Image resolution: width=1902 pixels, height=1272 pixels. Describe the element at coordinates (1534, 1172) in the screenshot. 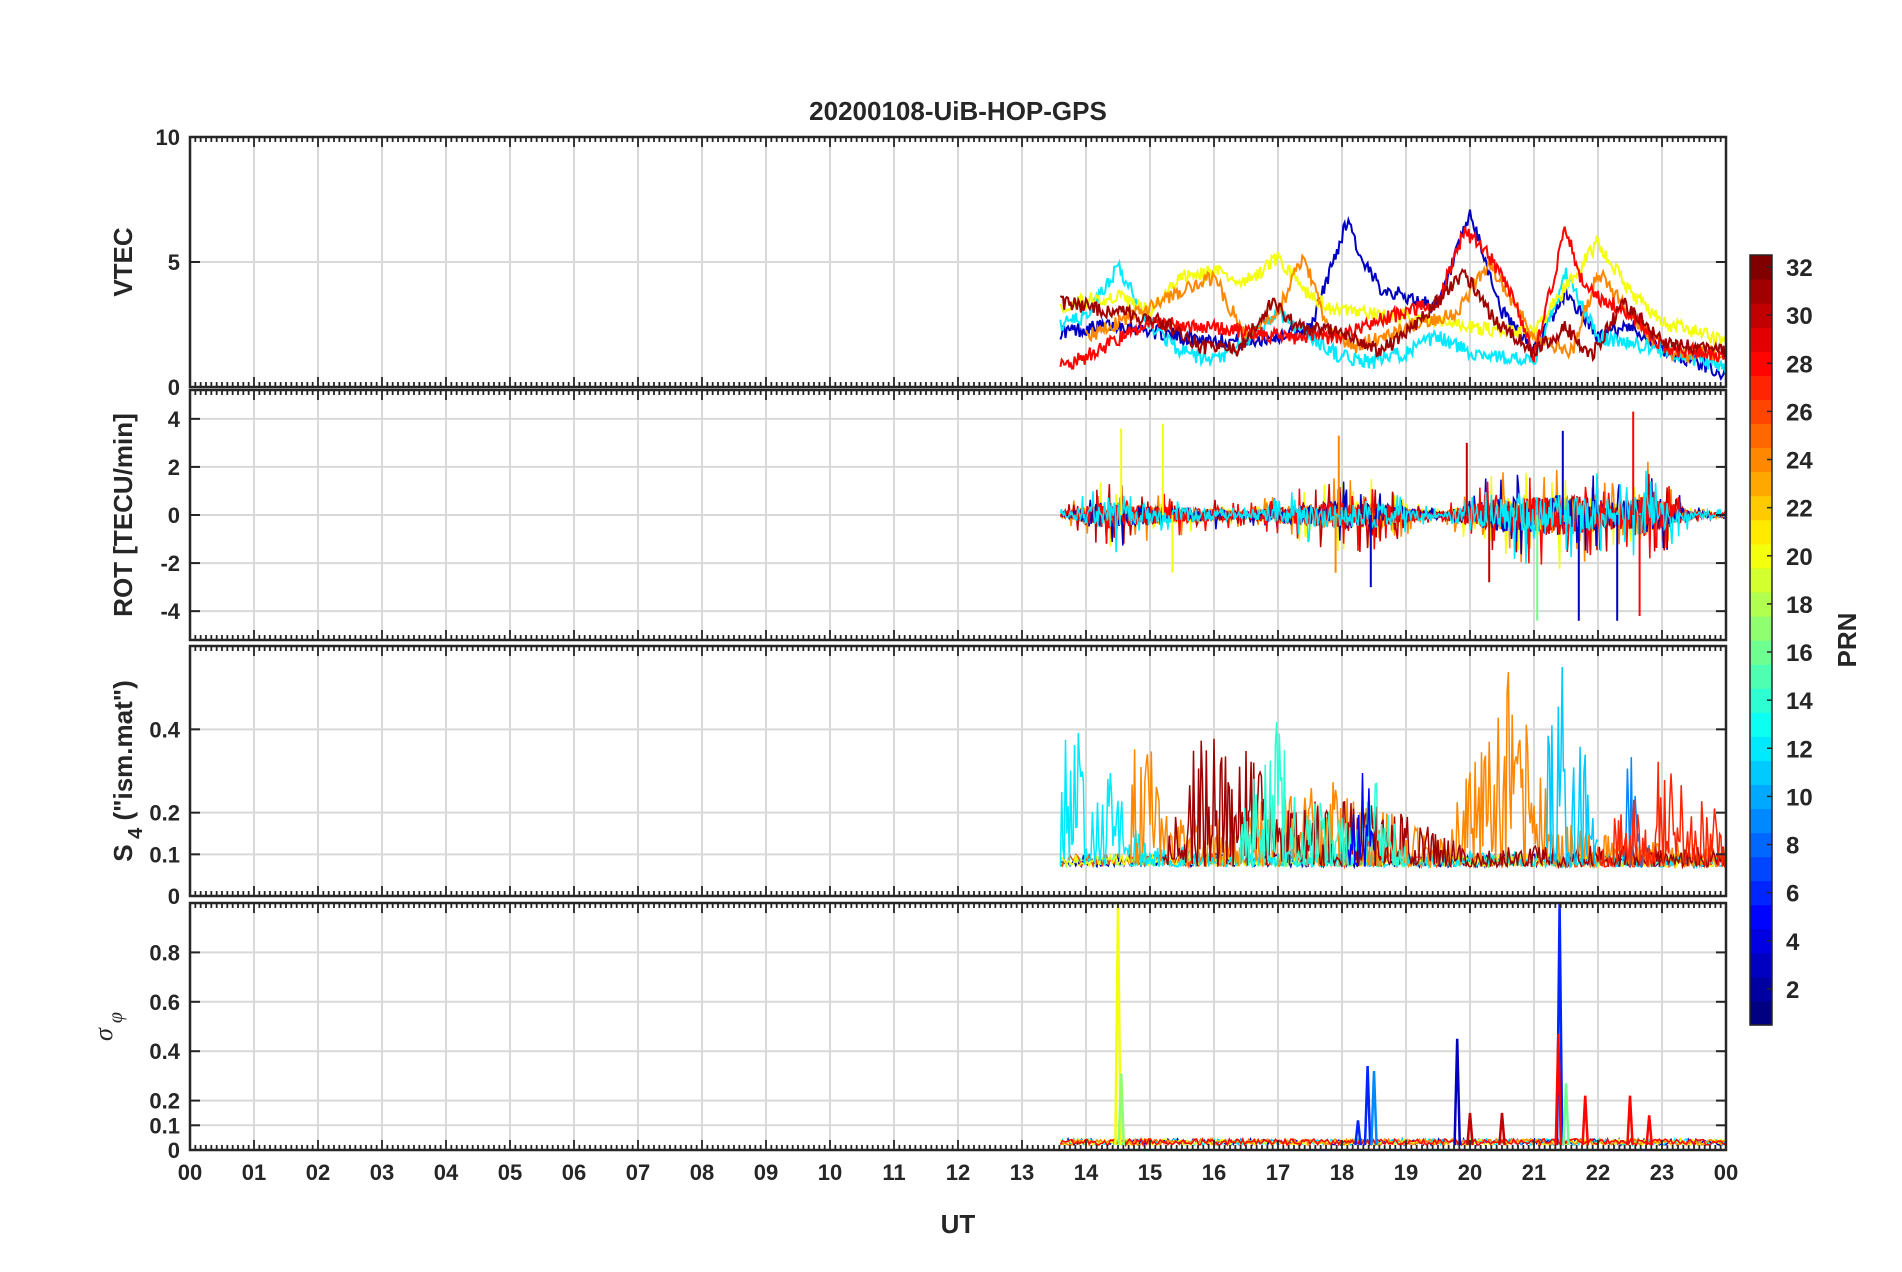

I see `x-tick-label: 21` at that location.